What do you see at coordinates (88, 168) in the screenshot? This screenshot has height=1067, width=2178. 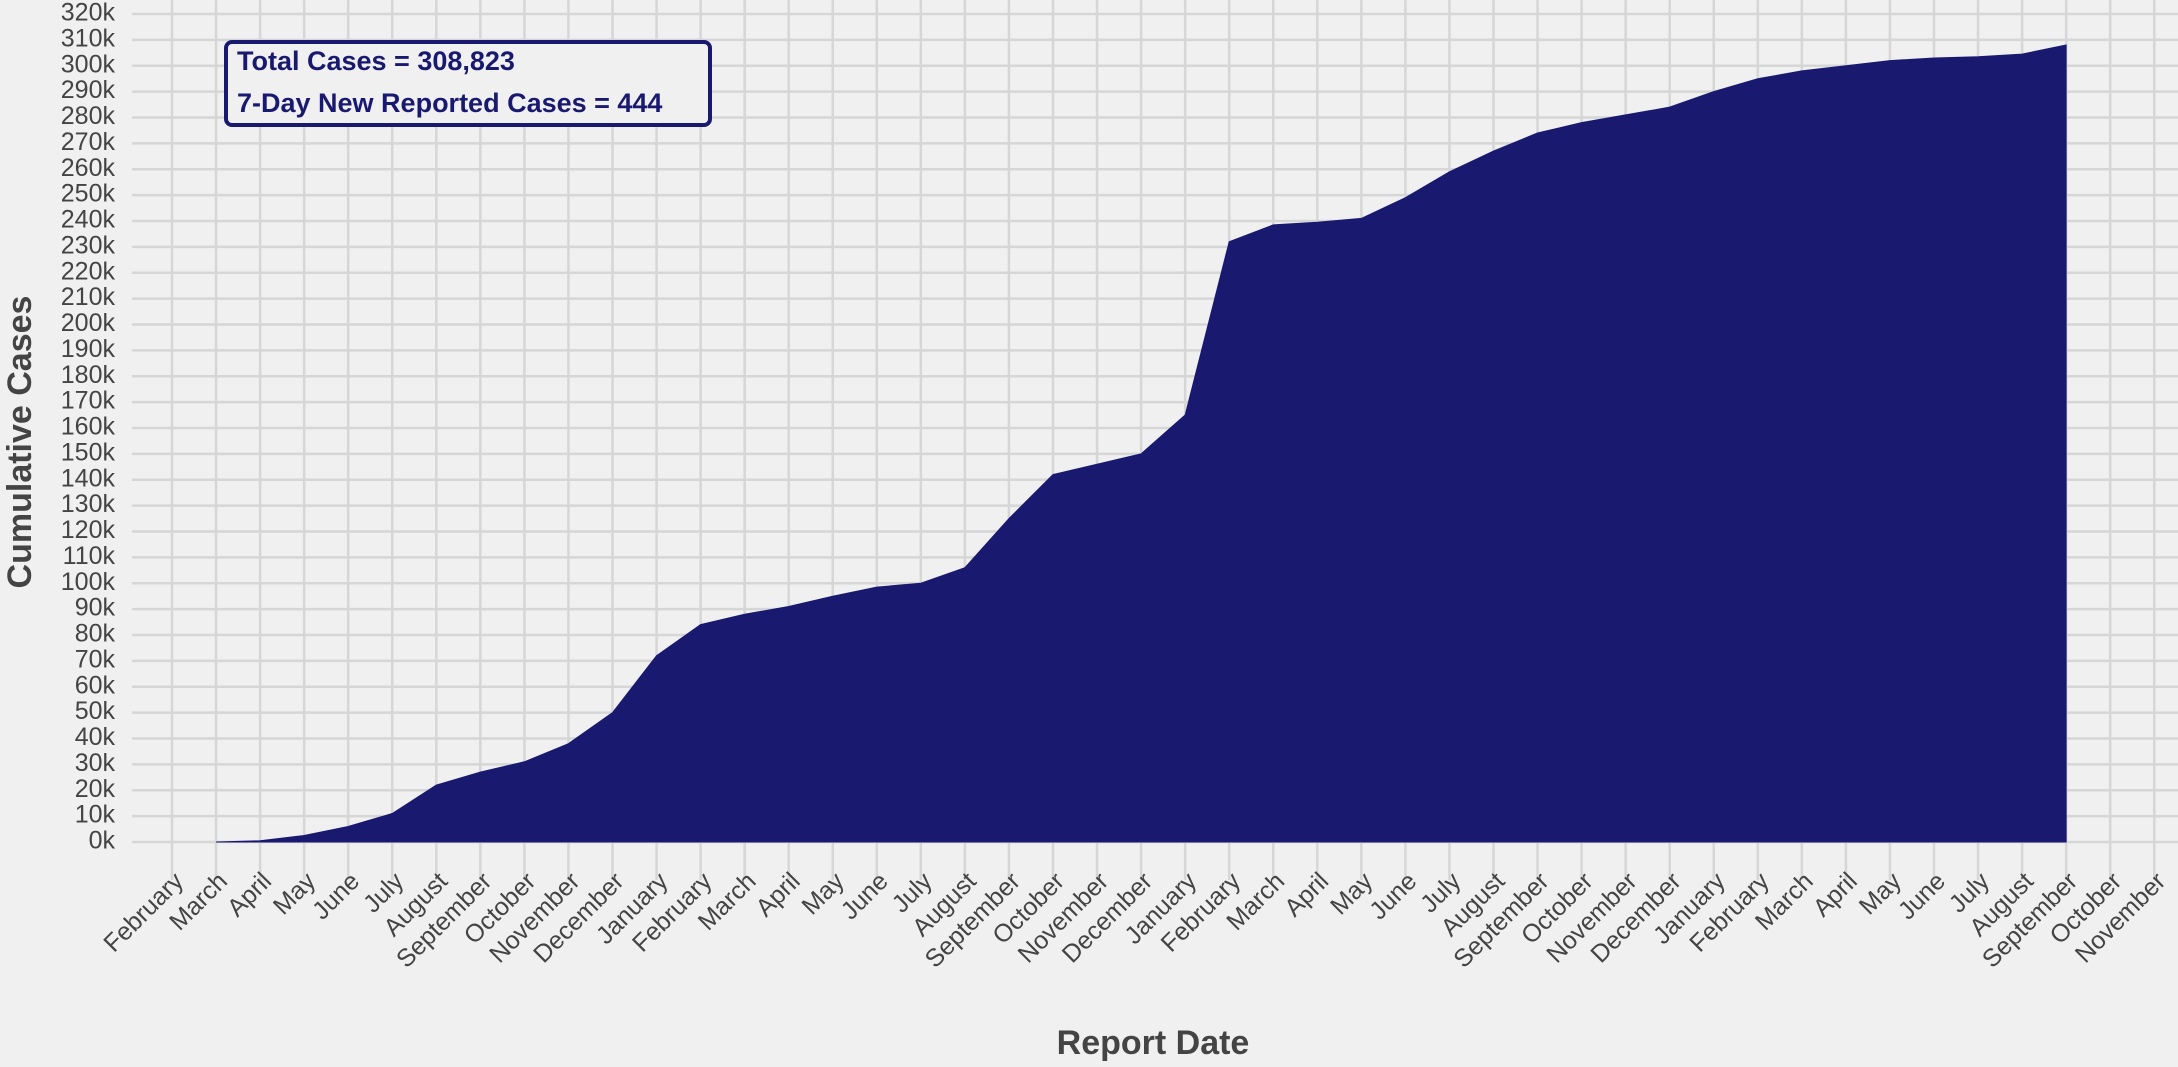 I see `y-tick-label: 260k` at bounding box center [88, 168].